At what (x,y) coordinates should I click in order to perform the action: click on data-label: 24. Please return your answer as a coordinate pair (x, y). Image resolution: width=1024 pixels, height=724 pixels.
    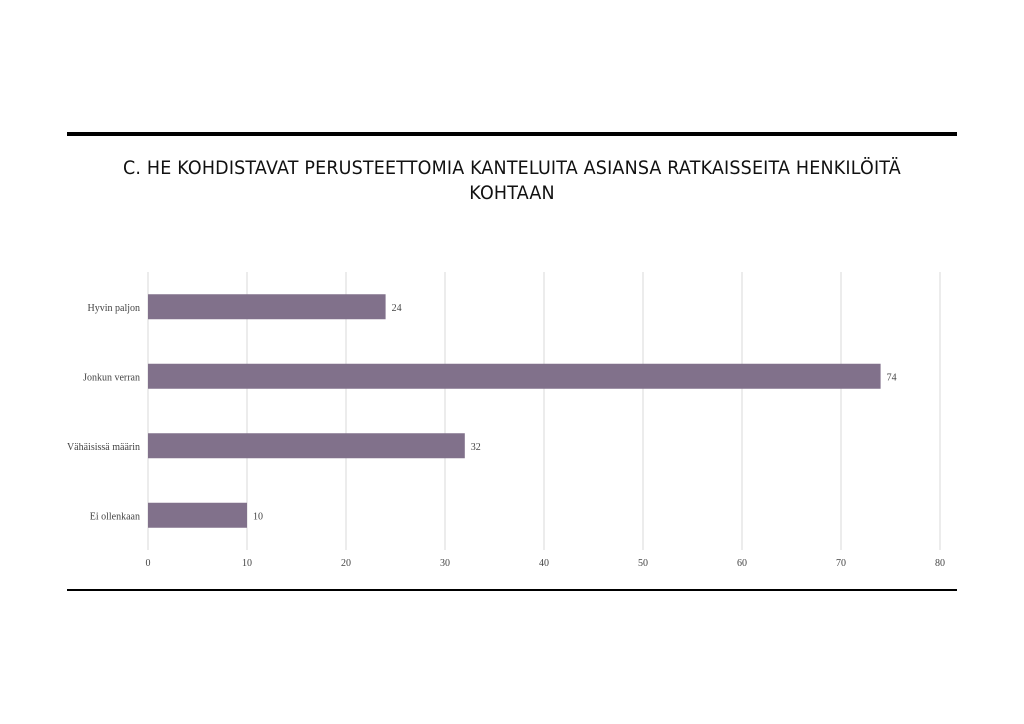
    Looking at the image, I should click on (397, 308).